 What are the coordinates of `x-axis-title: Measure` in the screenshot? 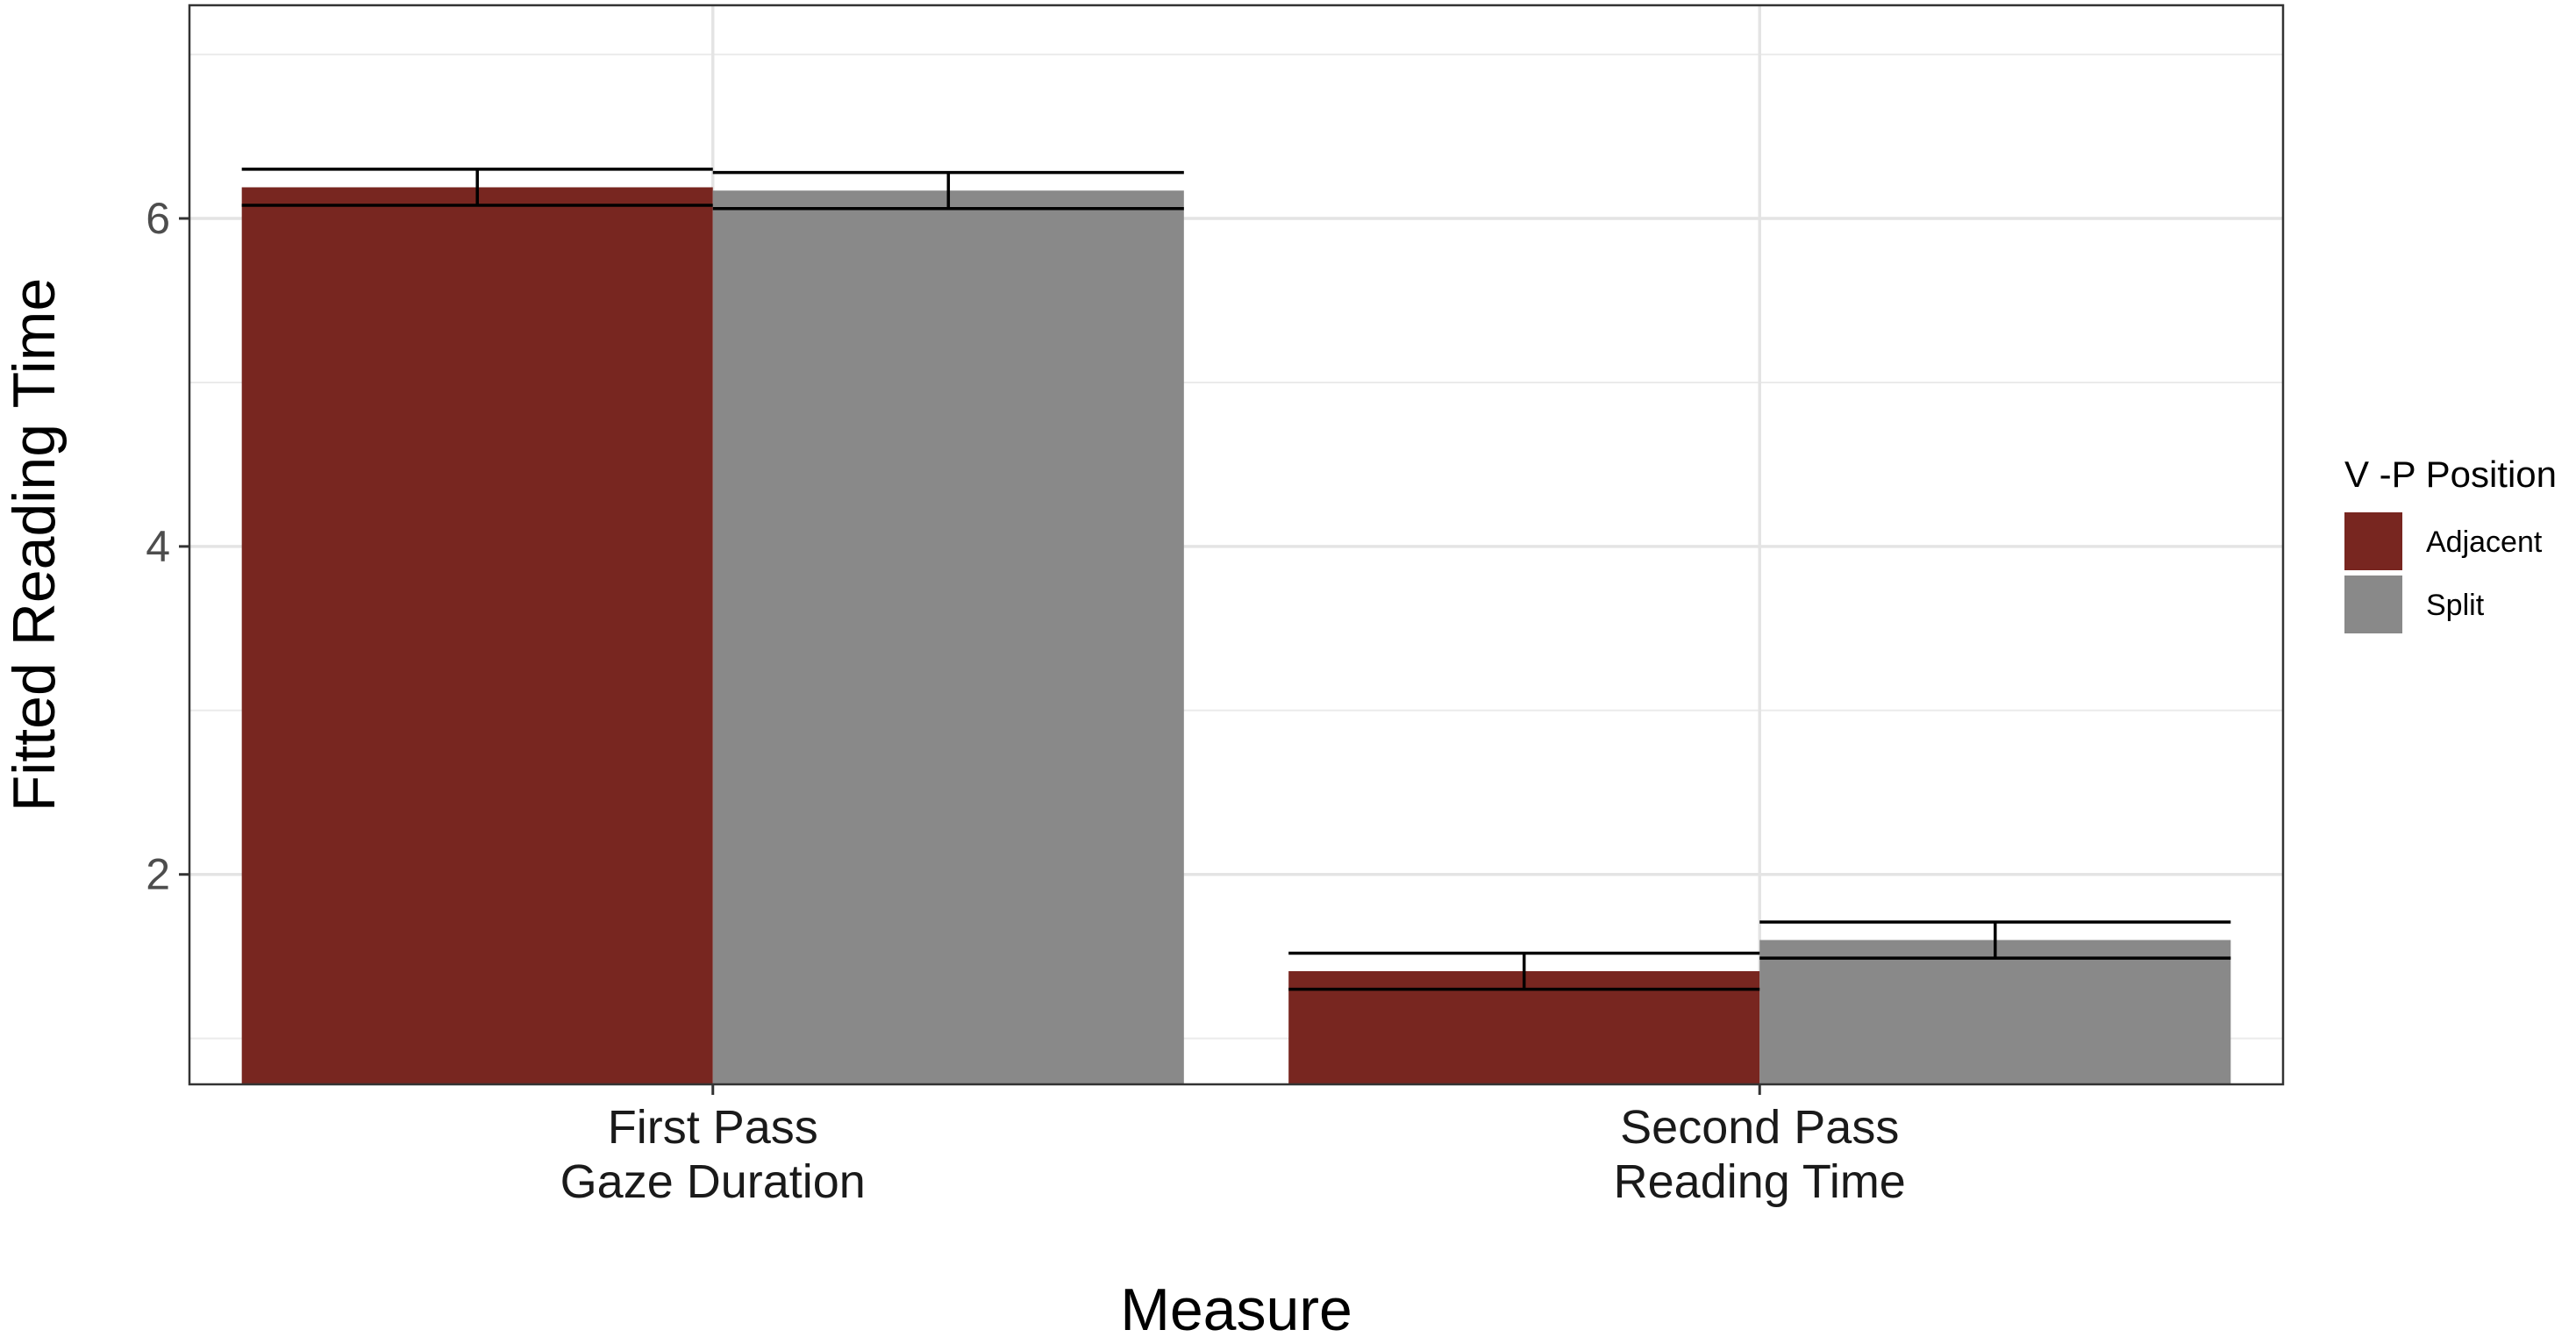 It's located at (1236, 1307).